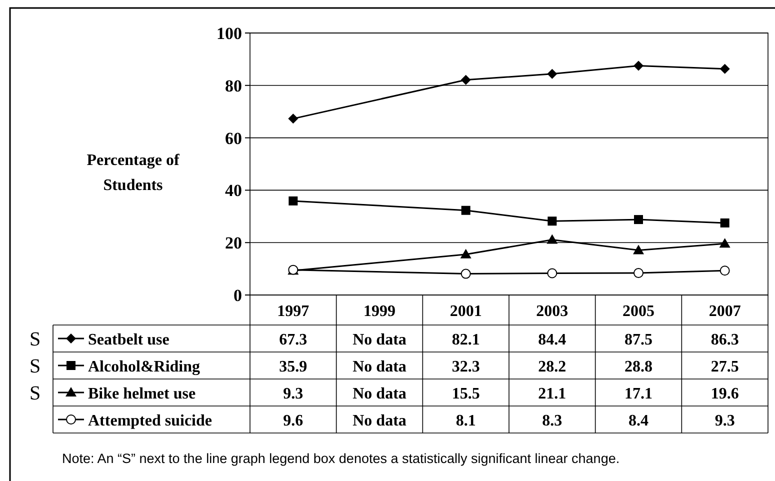 This screenshot has height=481, width=775. What do you see at coordinates (552, 394) in the screenshot?
I see `data-label: 21.1` at bounding box center [552, 394].